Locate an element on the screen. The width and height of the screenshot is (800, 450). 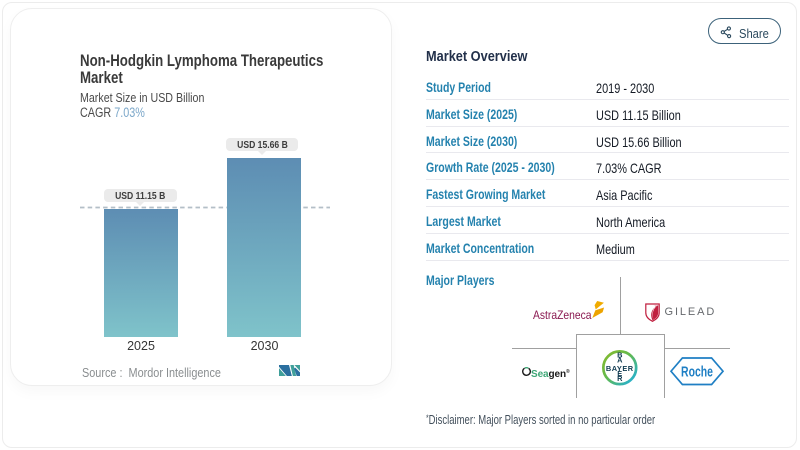
svg-text: B is located at coordinates (619, 354).